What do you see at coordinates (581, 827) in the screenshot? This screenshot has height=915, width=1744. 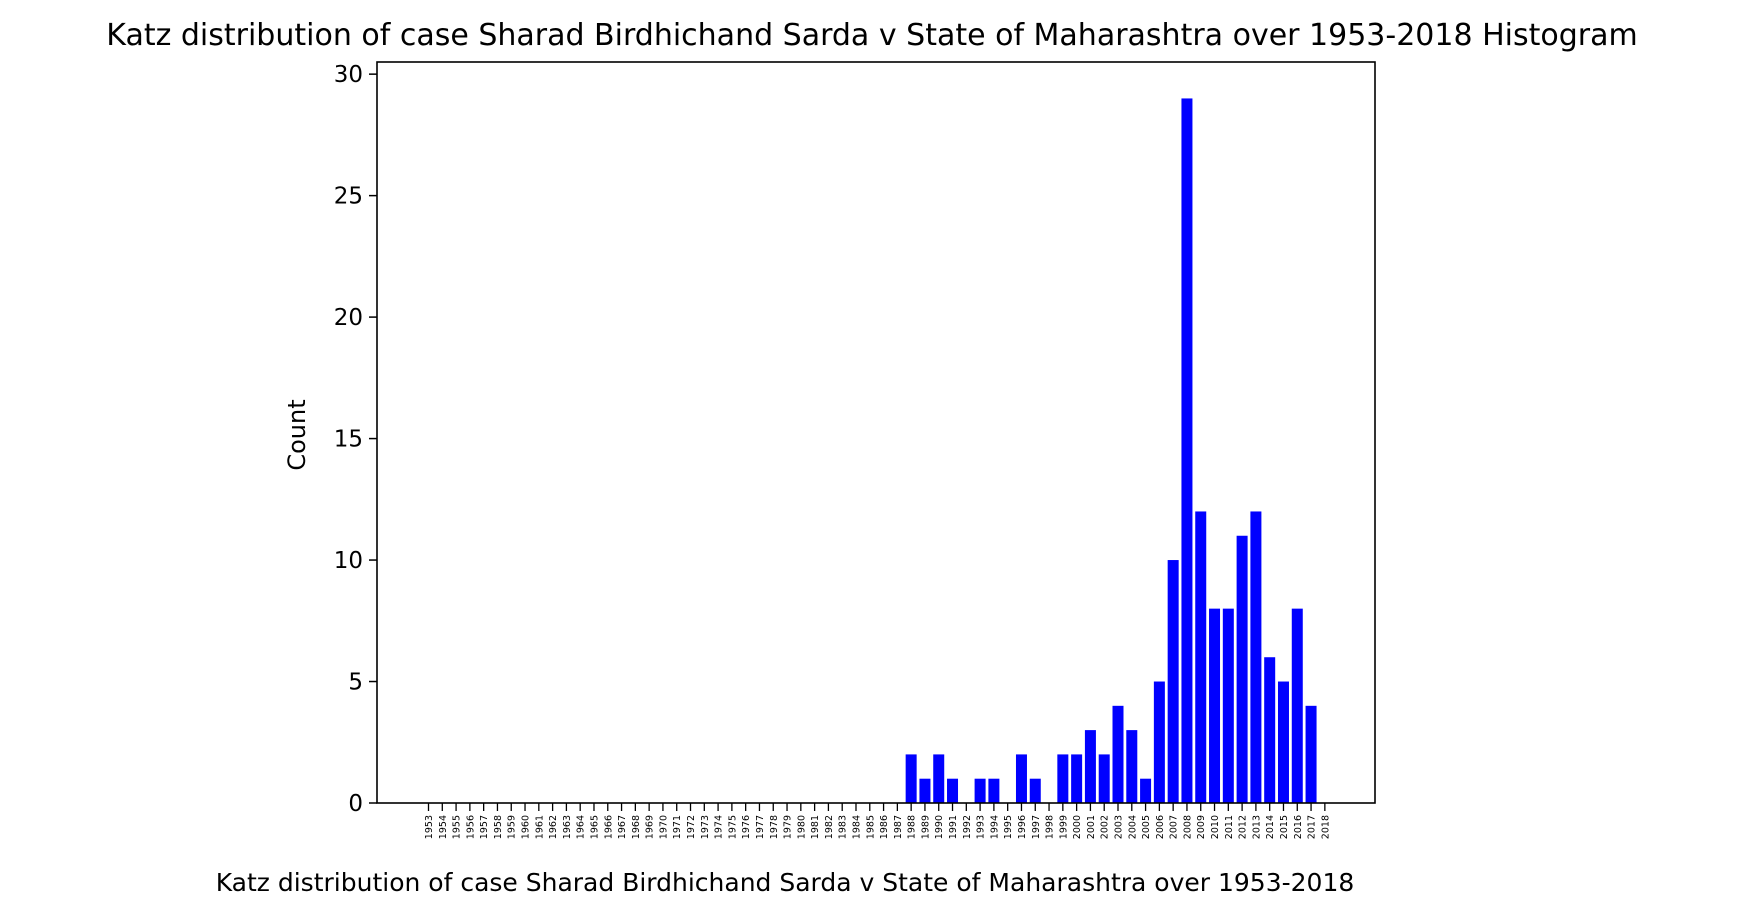 I see `x-tick-label-1964: 1964` at bounding box center [581, 827].